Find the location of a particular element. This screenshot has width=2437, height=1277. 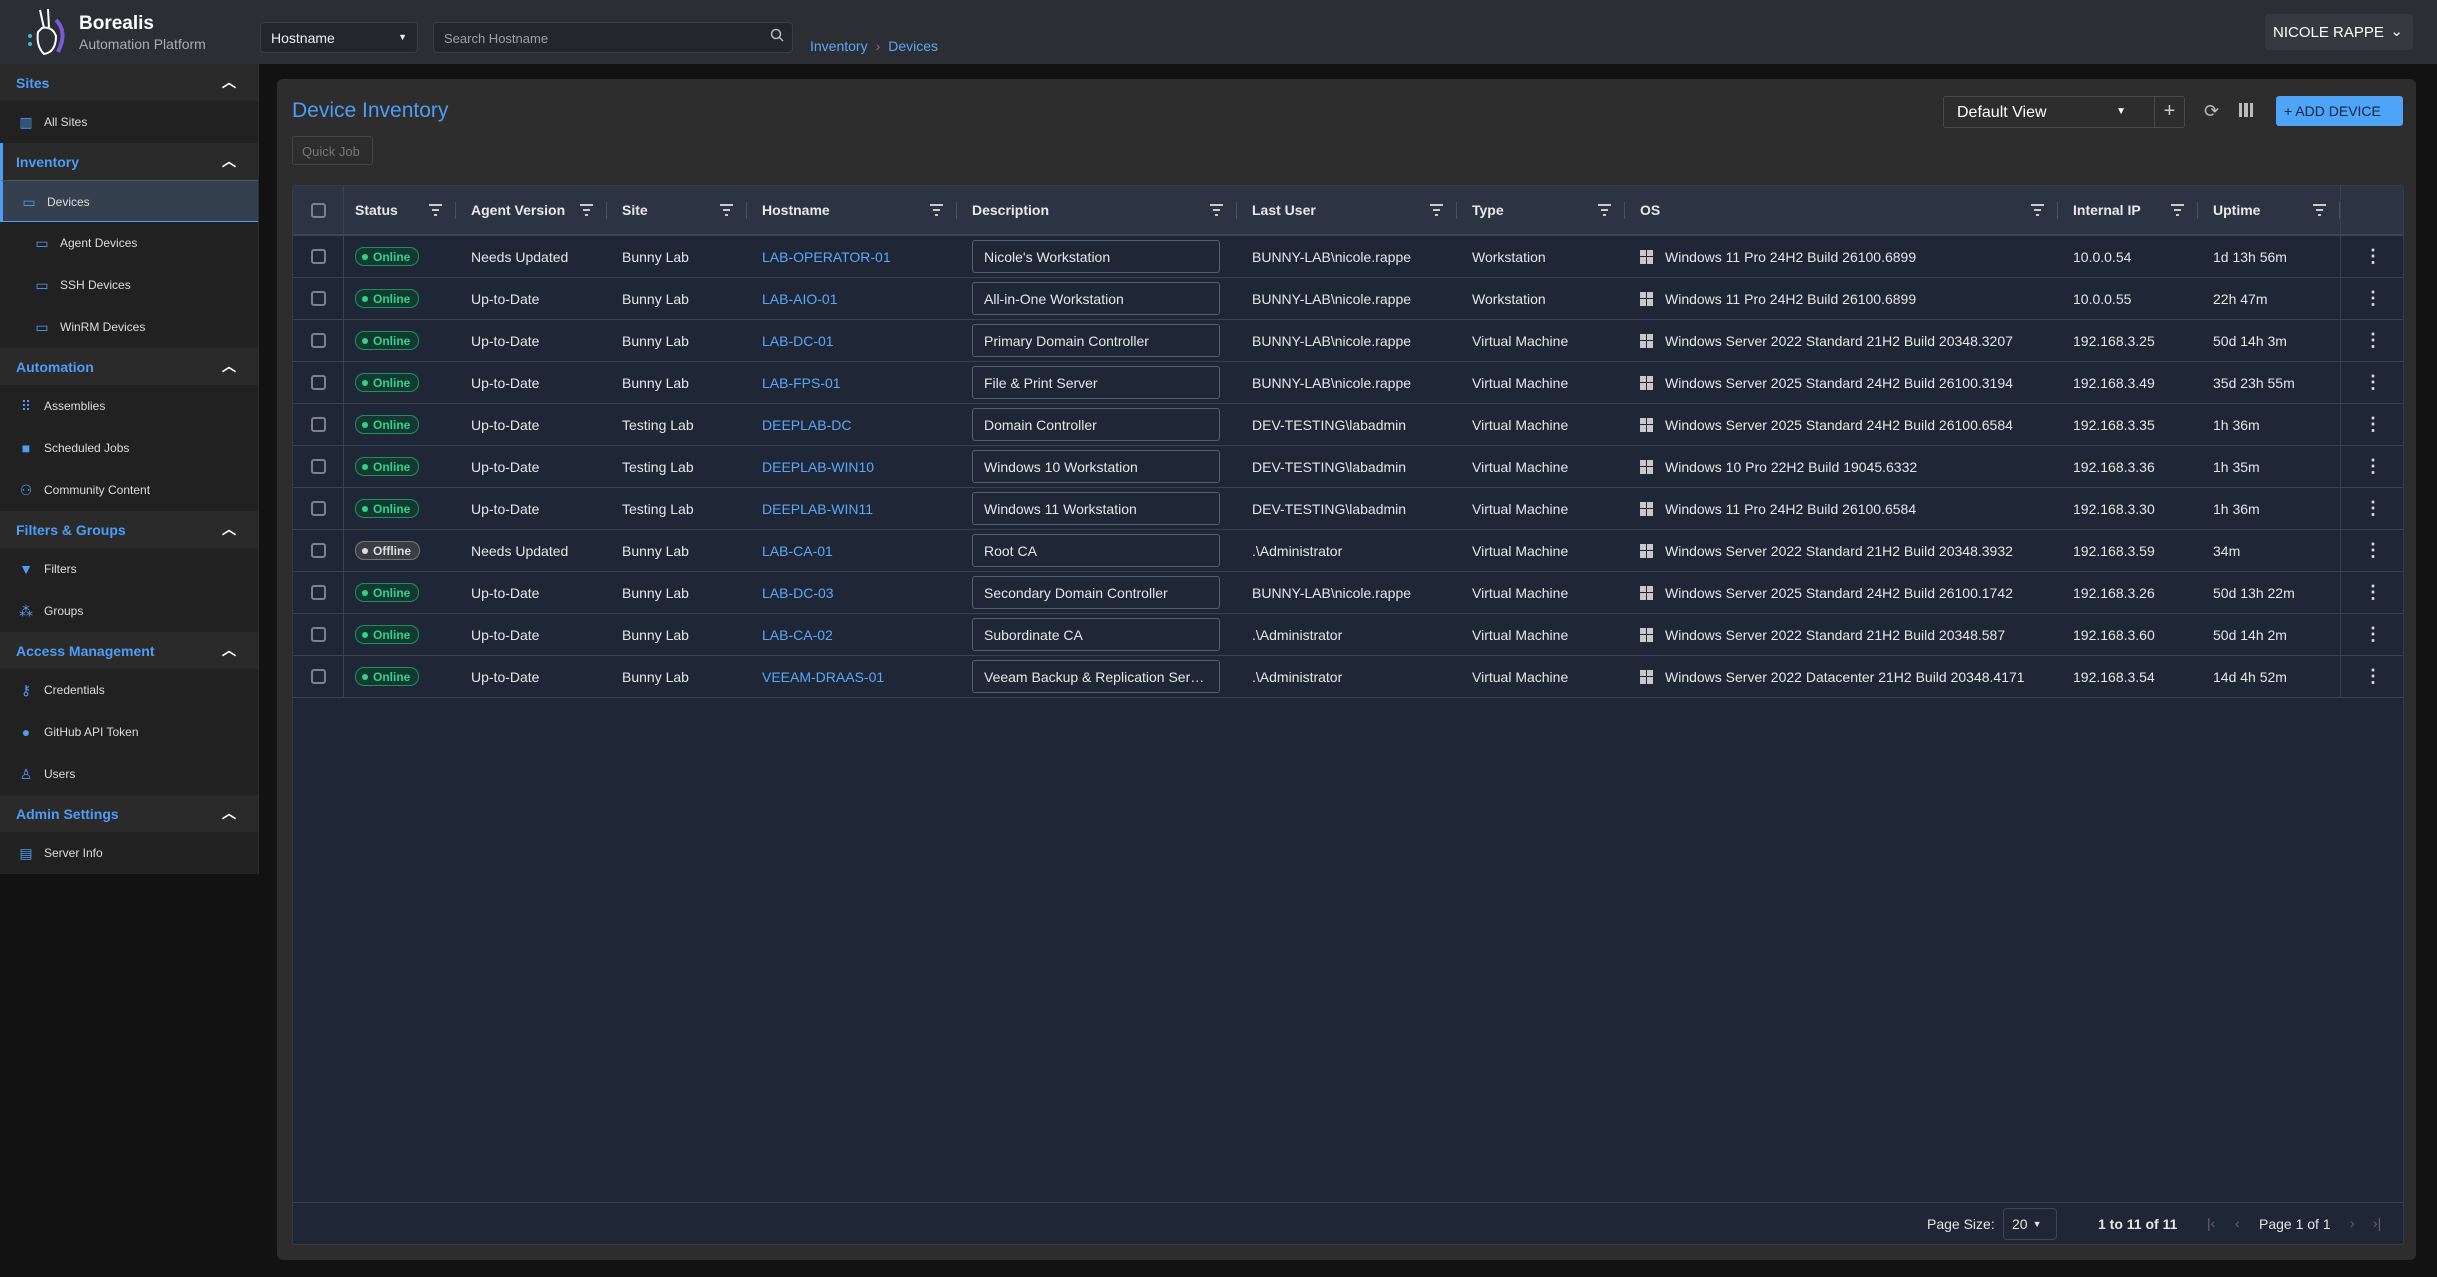

description-input: Windows 10 Workstation is located at coordinates (1096, 466).